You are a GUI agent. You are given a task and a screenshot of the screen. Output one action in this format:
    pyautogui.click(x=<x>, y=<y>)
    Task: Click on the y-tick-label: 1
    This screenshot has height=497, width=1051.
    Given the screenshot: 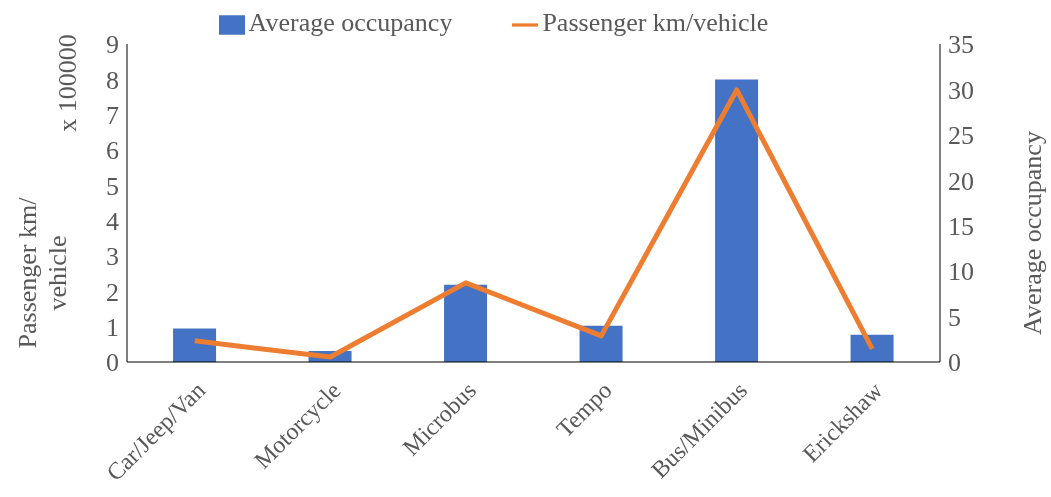 What is the action you would take?
    pyautogui.click(x=112, y=327)
    